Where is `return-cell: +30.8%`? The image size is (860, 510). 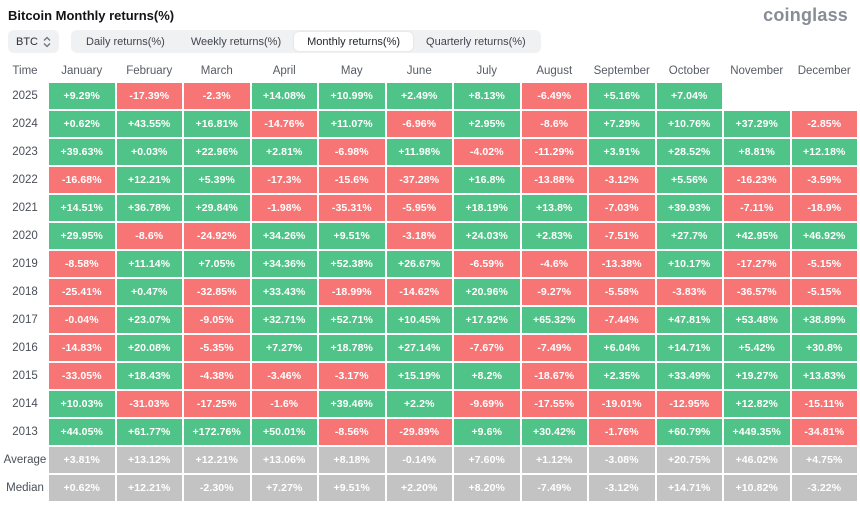
return-cell: +30.8% is located at coordinates (824, 348).